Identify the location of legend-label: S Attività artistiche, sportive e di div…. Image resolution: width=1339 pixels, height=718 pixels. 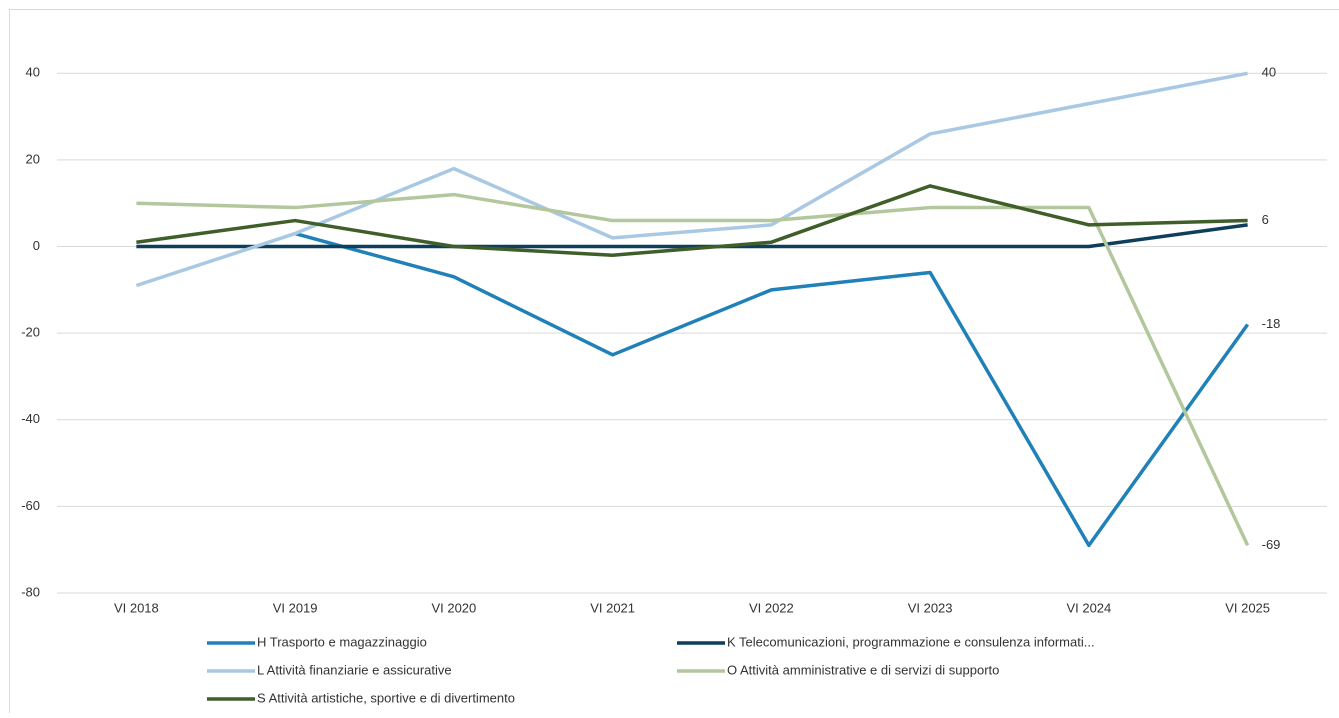
(386, 697).